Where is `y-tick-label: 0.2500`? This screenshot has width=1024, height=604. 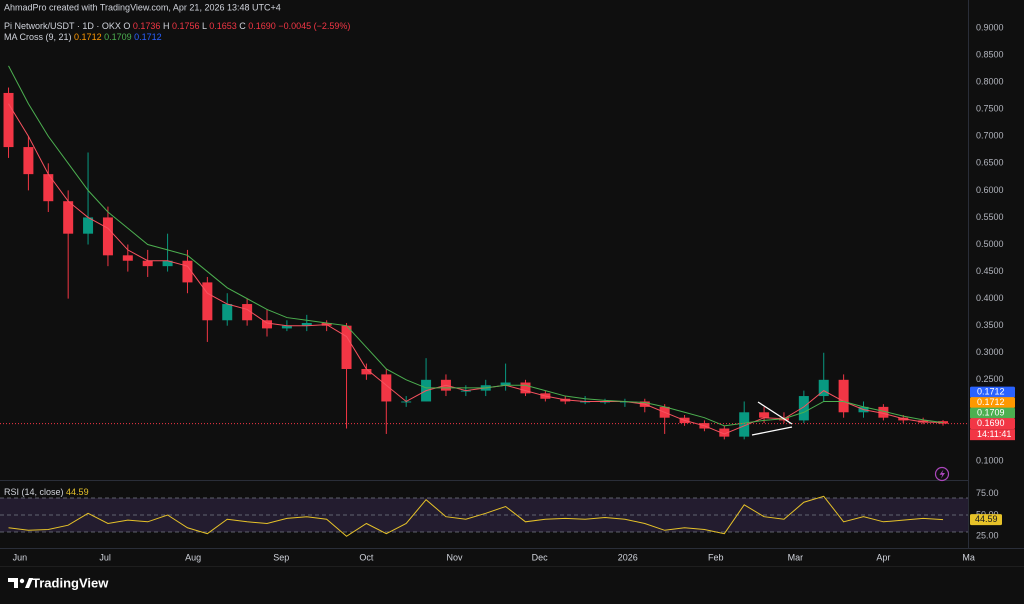 y-tick-label: 0.2500 is located at coordinates (990, 379).